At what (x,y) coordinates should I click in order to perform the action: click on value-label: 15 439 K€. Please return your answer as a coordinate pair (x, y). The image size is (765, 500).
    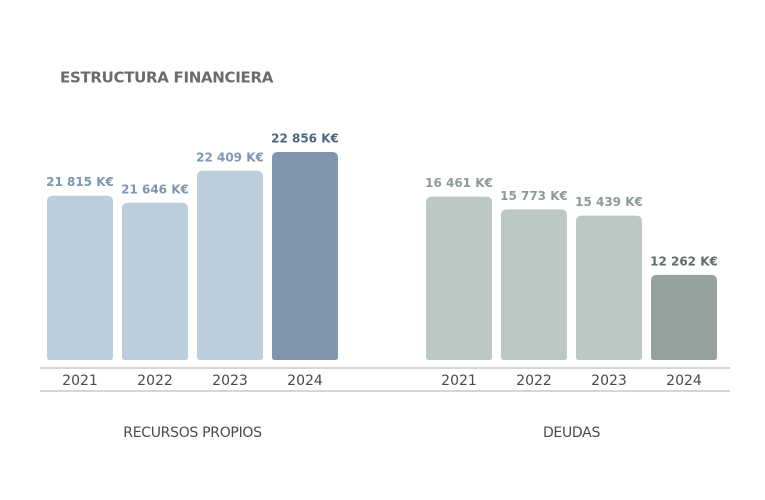
    Looking at the image, I should click on (609, 202).